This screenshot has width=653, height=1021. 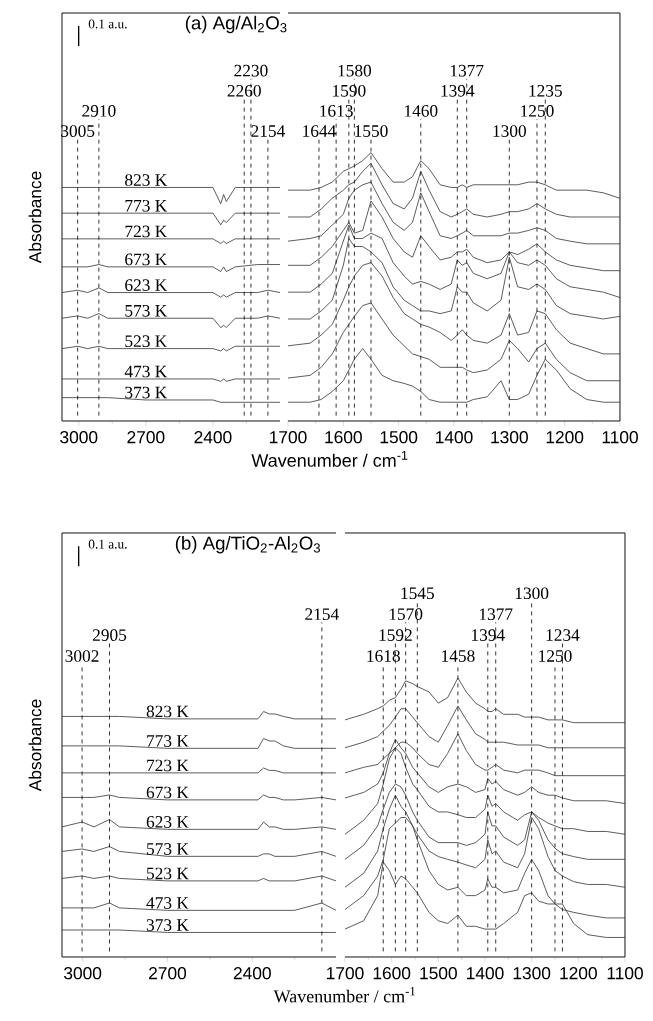 What do you see at coordinates (545, 90) in the screenshot?
I see `ref-line-label: 1235` at bounding box center [545, 90].